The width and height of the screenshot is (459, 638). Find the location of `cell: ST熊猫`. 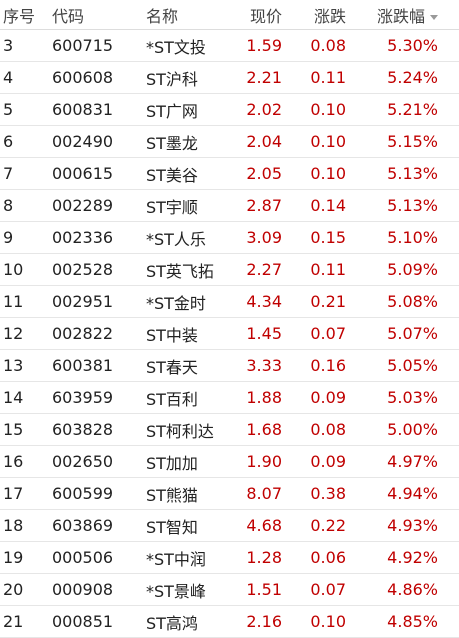

cell: ST熊猫 is located at coordinates (172, 495).